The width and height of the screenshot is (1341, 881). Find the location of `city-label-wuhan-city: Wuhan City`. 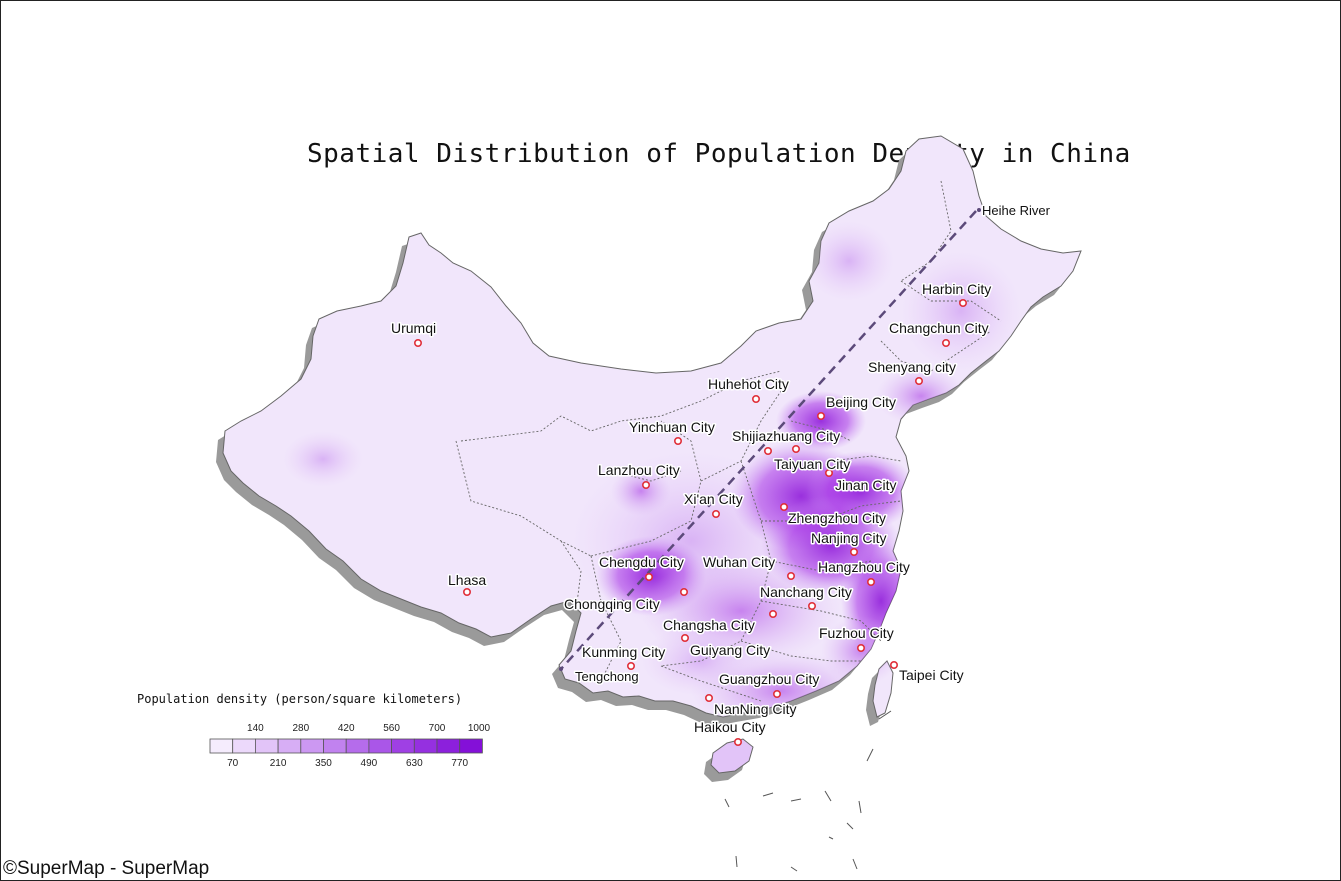

city-label-wuhan-city: Wuhan City is located at coordinates (739, 562).